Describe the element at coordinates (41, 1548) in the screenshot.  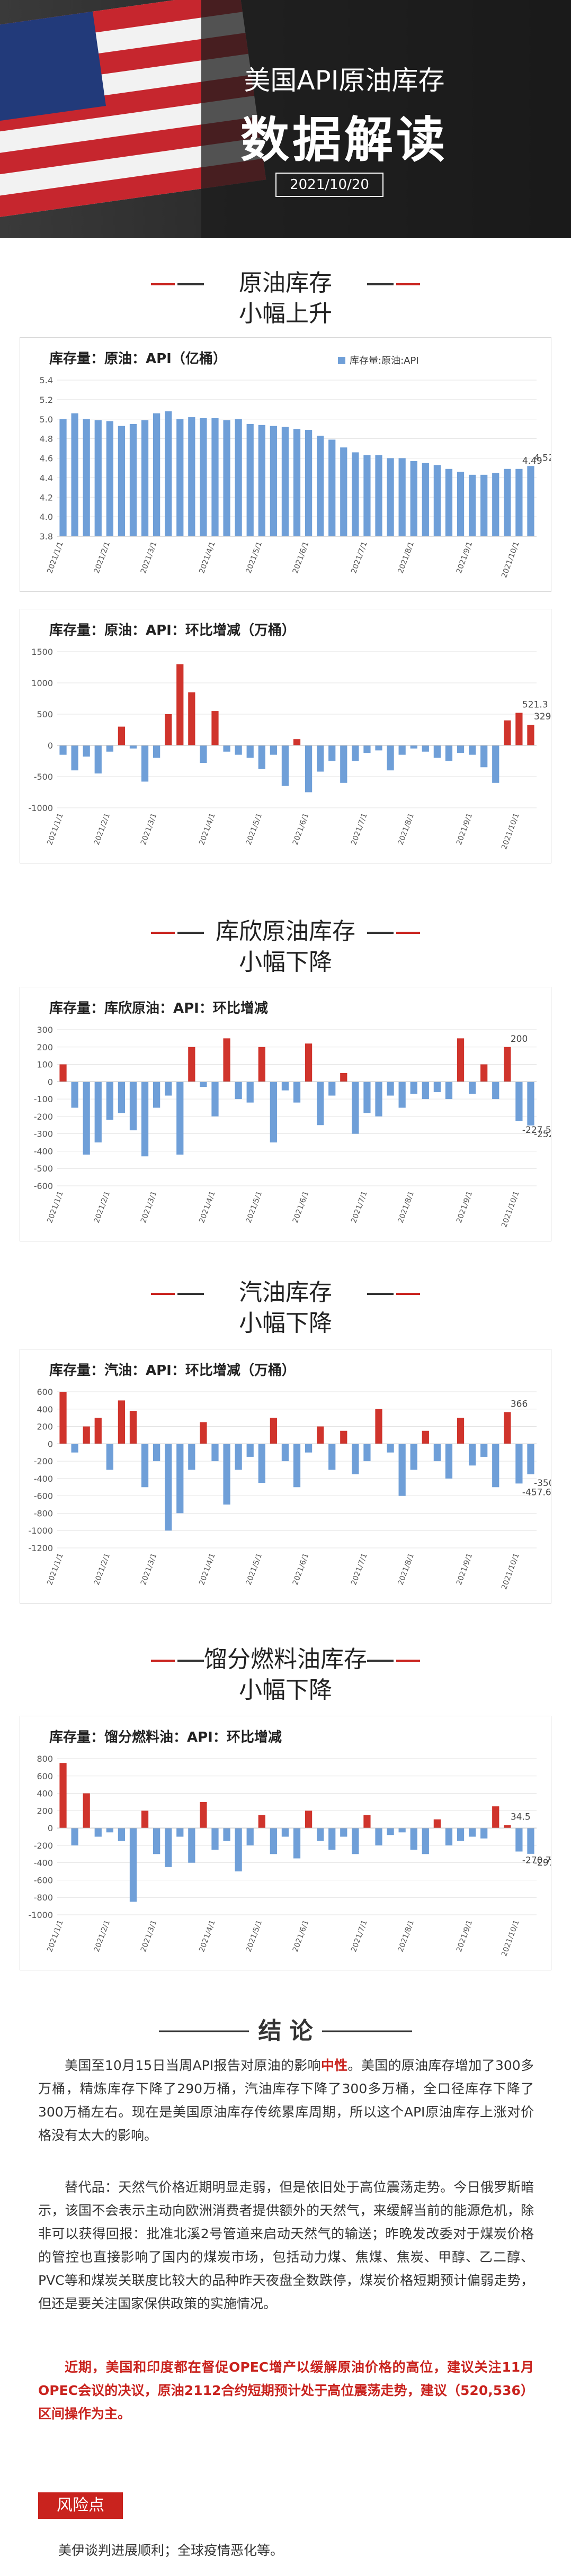
I see `y-tick-label: -1200` at that location.